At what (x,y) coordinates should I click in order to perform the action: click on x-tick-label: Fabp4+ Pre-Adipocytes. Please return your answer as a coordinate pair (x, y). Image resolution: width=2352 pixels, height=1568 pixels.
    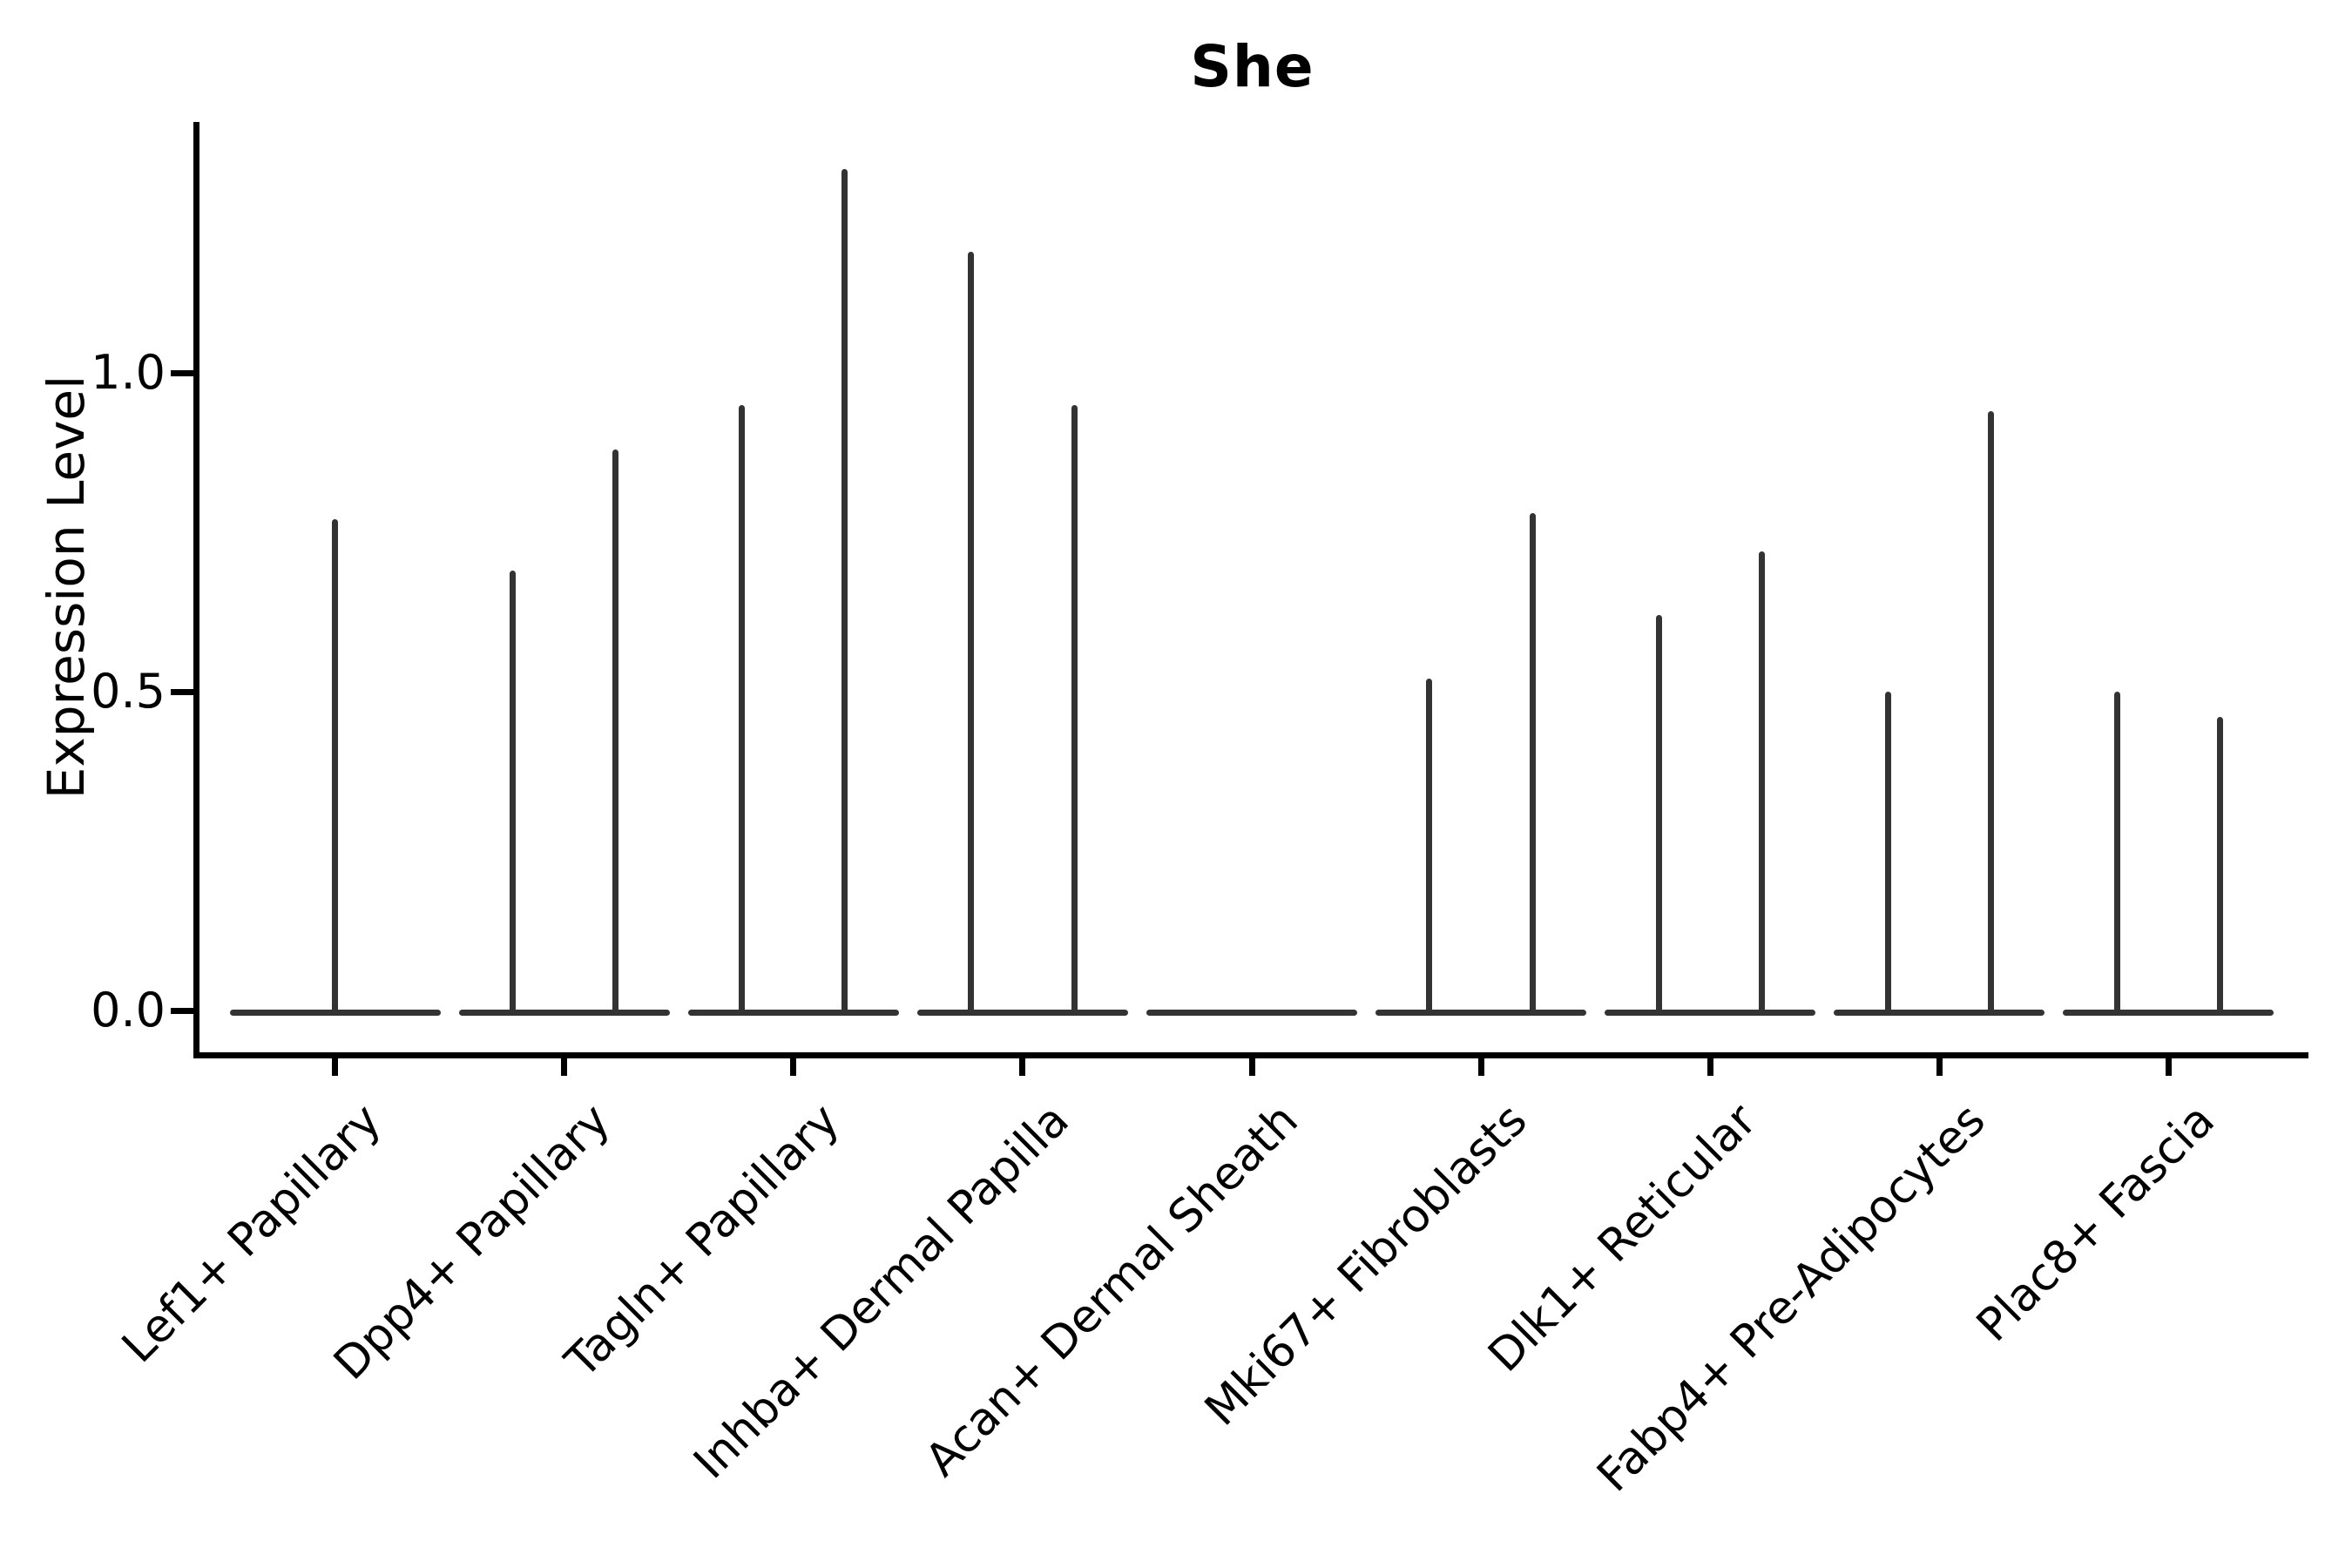
    Looking at the image, I should click on (1792, 1299).